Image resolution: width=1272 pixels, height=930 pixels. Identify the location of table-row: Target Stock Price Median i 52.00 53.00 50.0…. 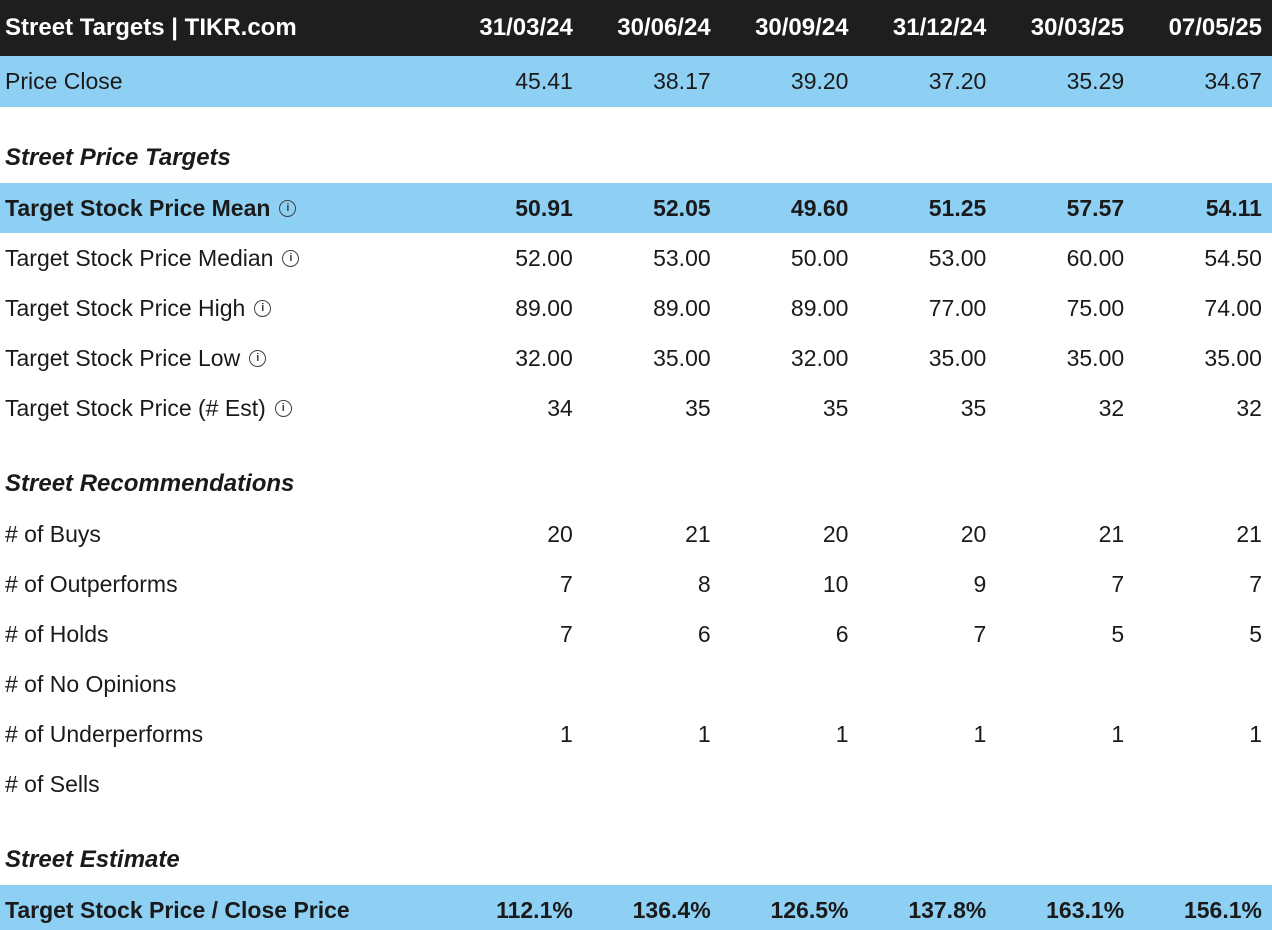
(636, 258).